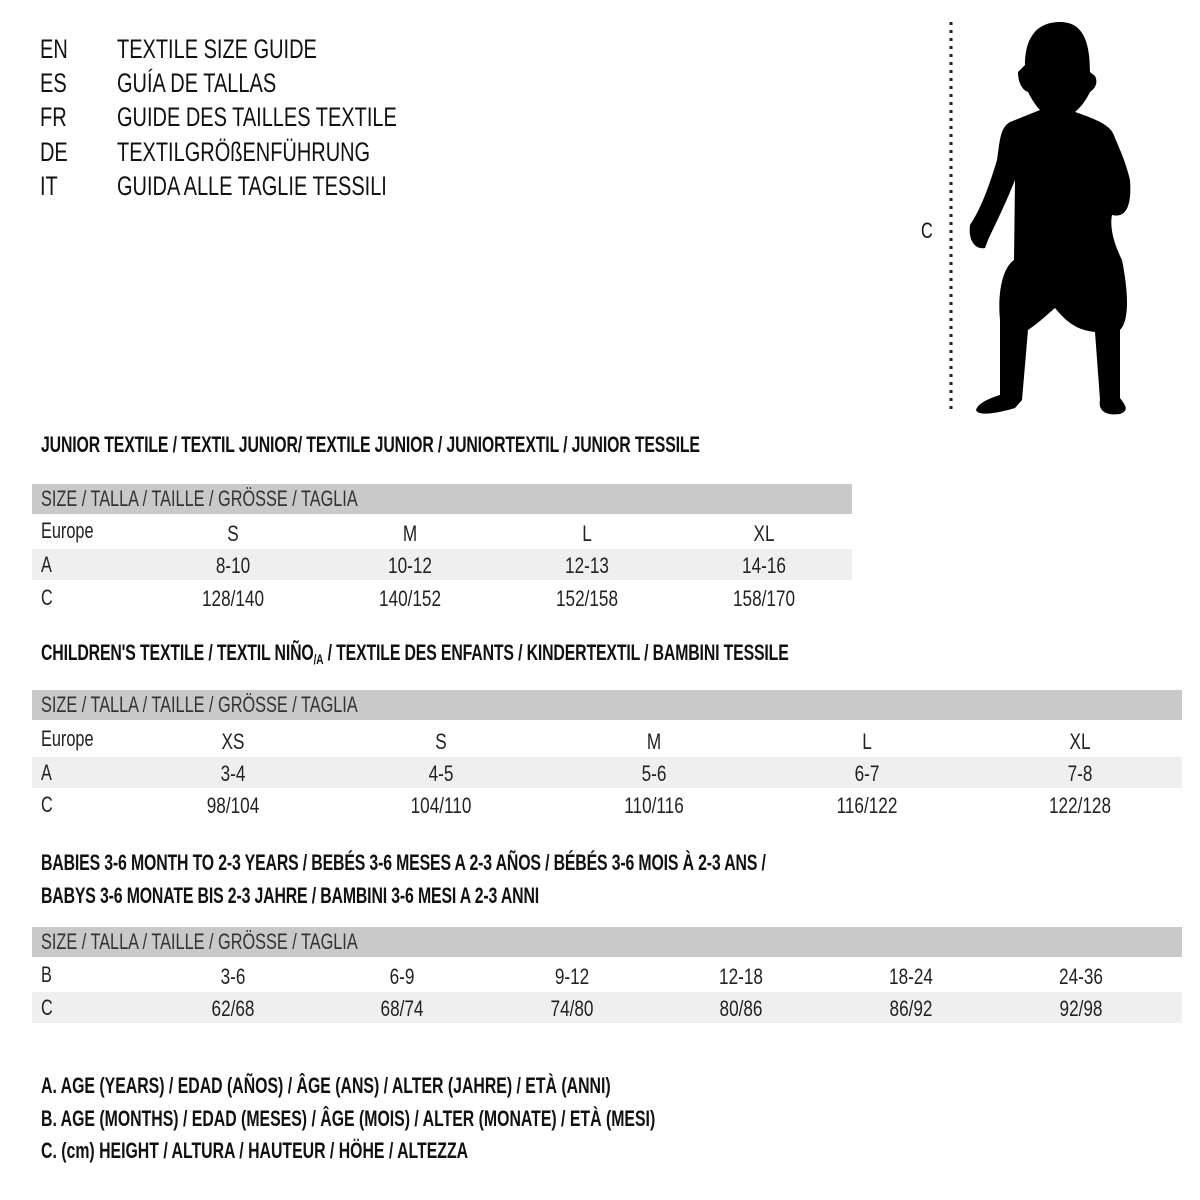  I want to click on table-cell: 98/104, so click(233, 805).